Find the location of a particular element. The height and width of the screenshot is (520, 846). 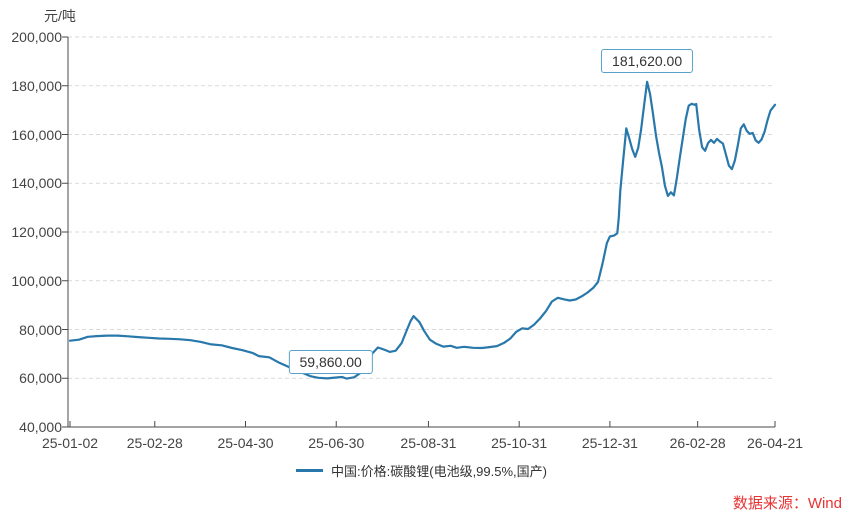

y-axis-unit-label: 元/吨 is located at coordinates (60, 16).